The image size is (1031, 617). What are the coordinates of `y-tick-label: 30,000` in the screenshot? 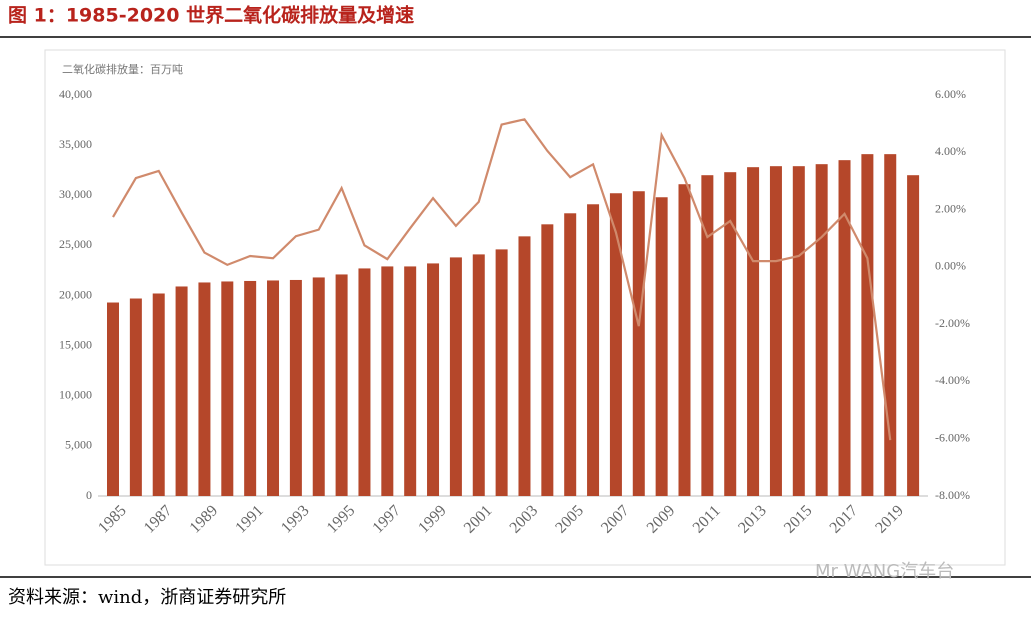 It's located at (75, 194).